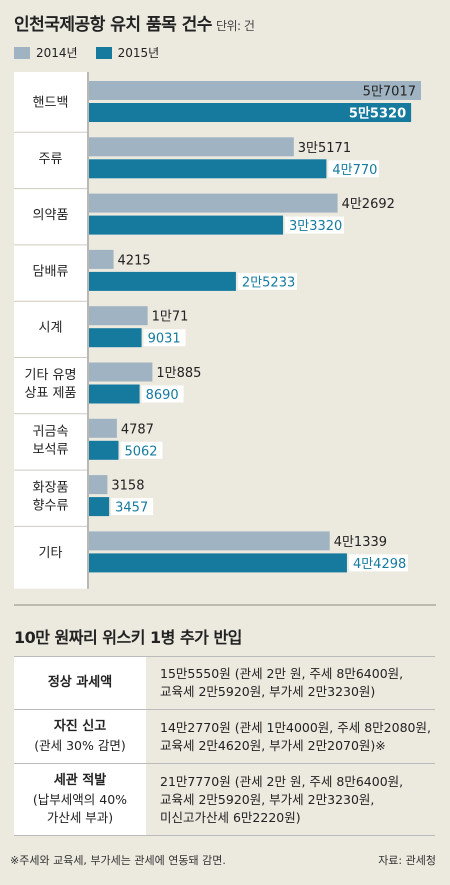  I want to click on value-label: 3만3320, so click(315, 226).